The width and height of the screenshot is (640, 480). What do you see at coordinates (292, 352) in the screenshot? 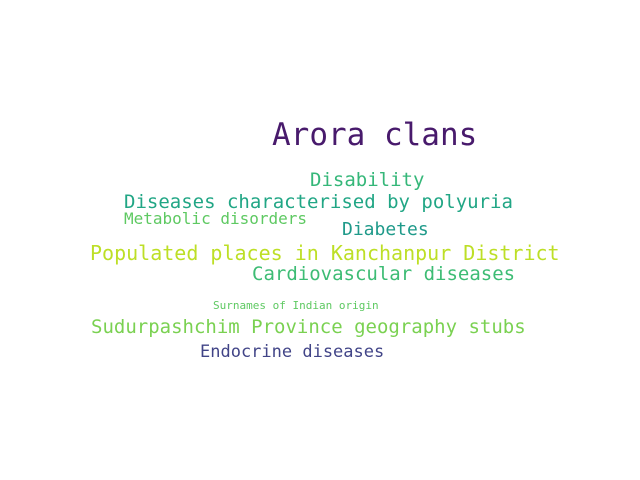
I see `word-endocrine-diseases: Endocrine diseases` at bounding box center [292, 352].